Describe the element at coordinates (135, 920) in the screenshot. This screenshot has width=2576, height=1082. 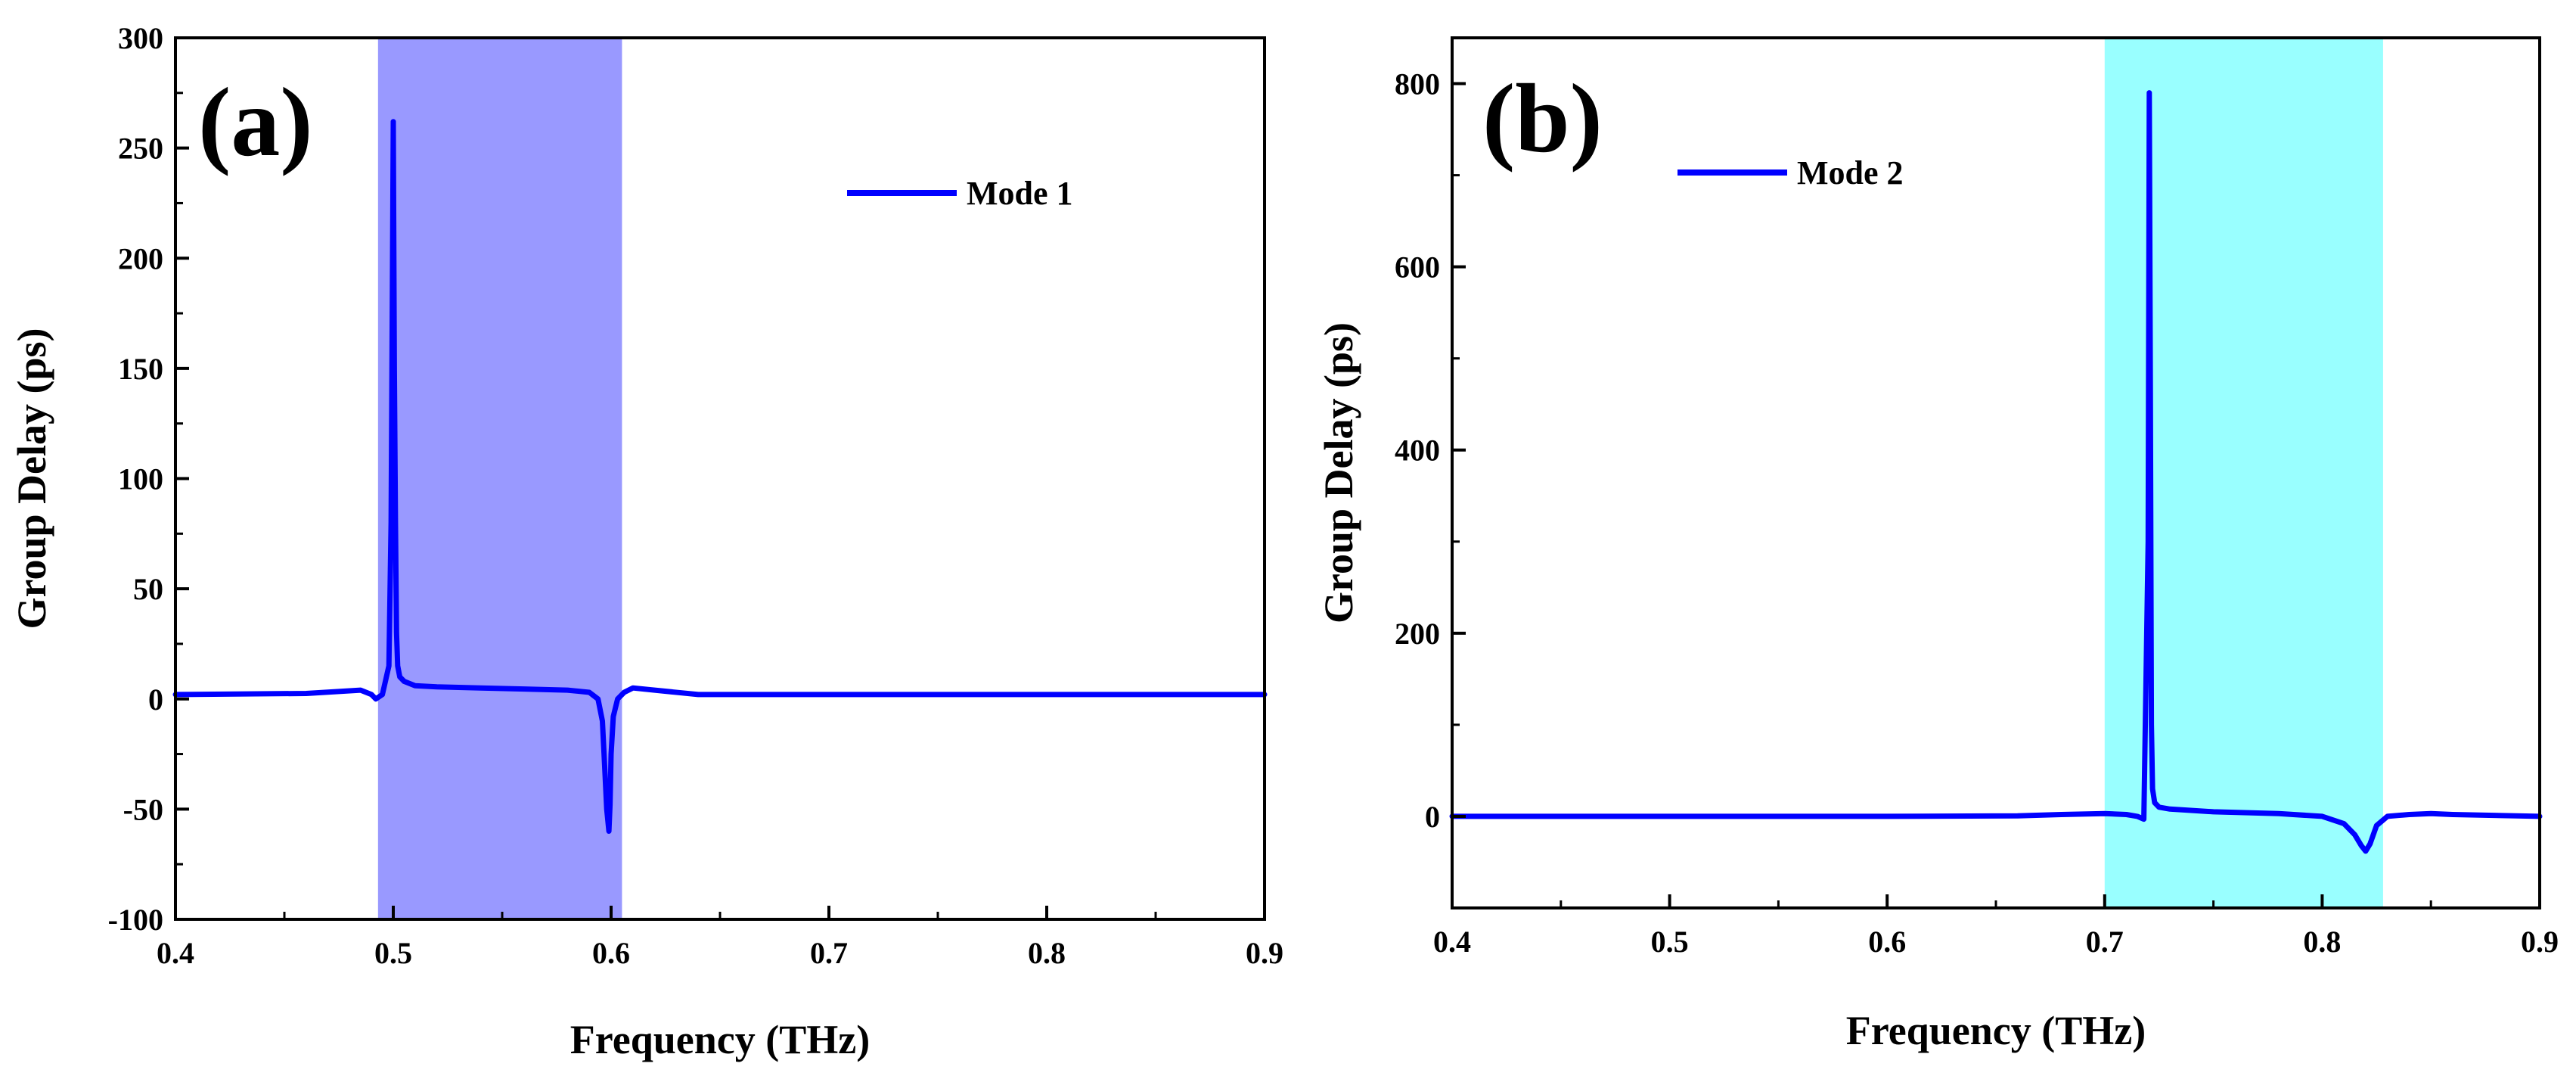
I see `y-tick-label: -100` at that location.